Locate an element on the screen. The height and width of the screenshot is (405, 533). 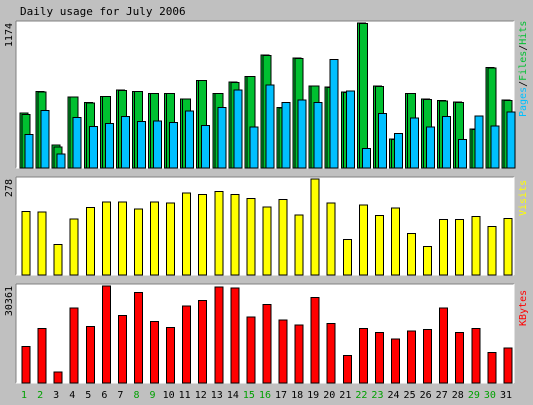
day-label: 5 is located at coordinates (88, 395).